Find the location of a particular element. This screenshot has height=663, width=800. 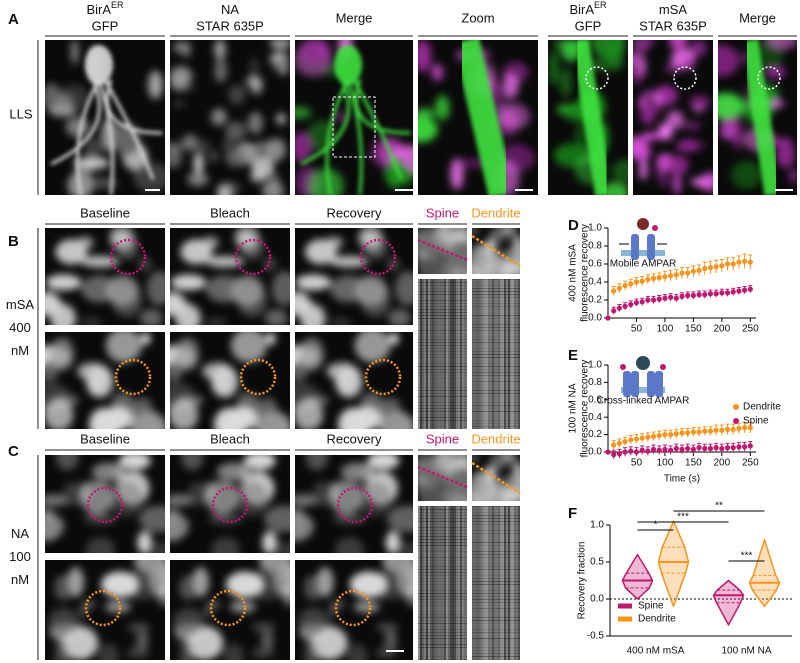

column-header: Zoom is located at coordinates (477, 17).